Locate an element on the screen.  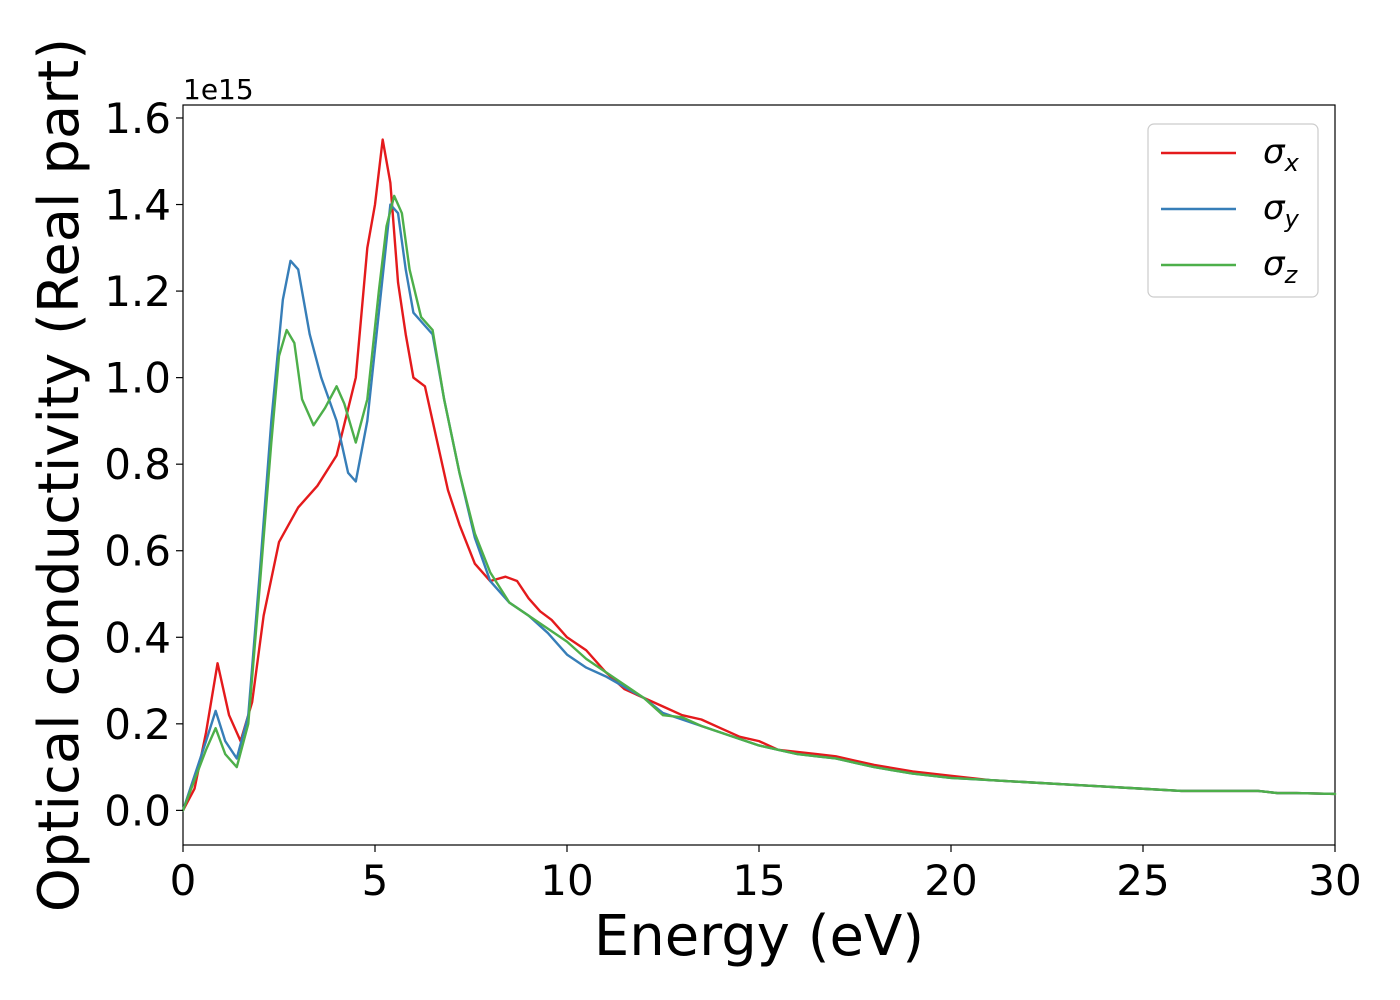
x-axis: 0 5 10 15 20 25 30 is located at coordinates (766, 875).